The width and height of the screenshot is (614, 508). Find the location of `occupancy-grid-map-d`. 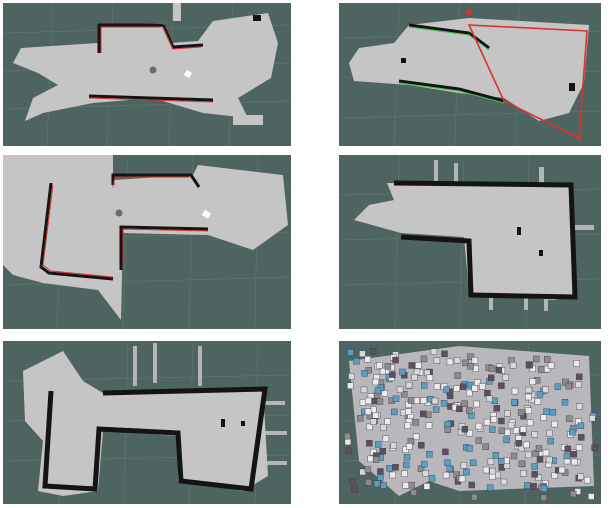

occupancy-grid-map-d is located at coordinates (470, 242).